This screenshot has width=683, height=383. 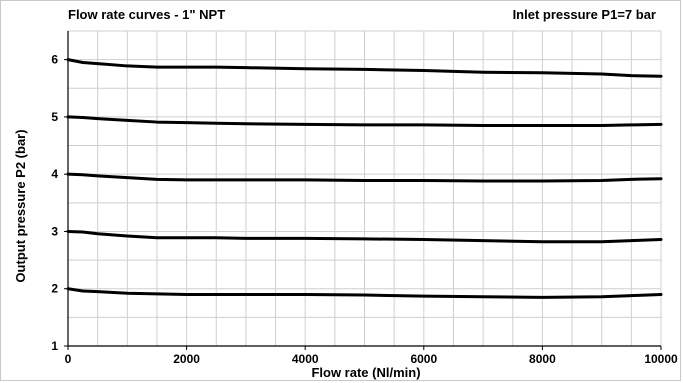 What do you see at coordinates (54, 346) in the screenshot?
I see `y-tick-label: 1` at bounding box center [54, 346].